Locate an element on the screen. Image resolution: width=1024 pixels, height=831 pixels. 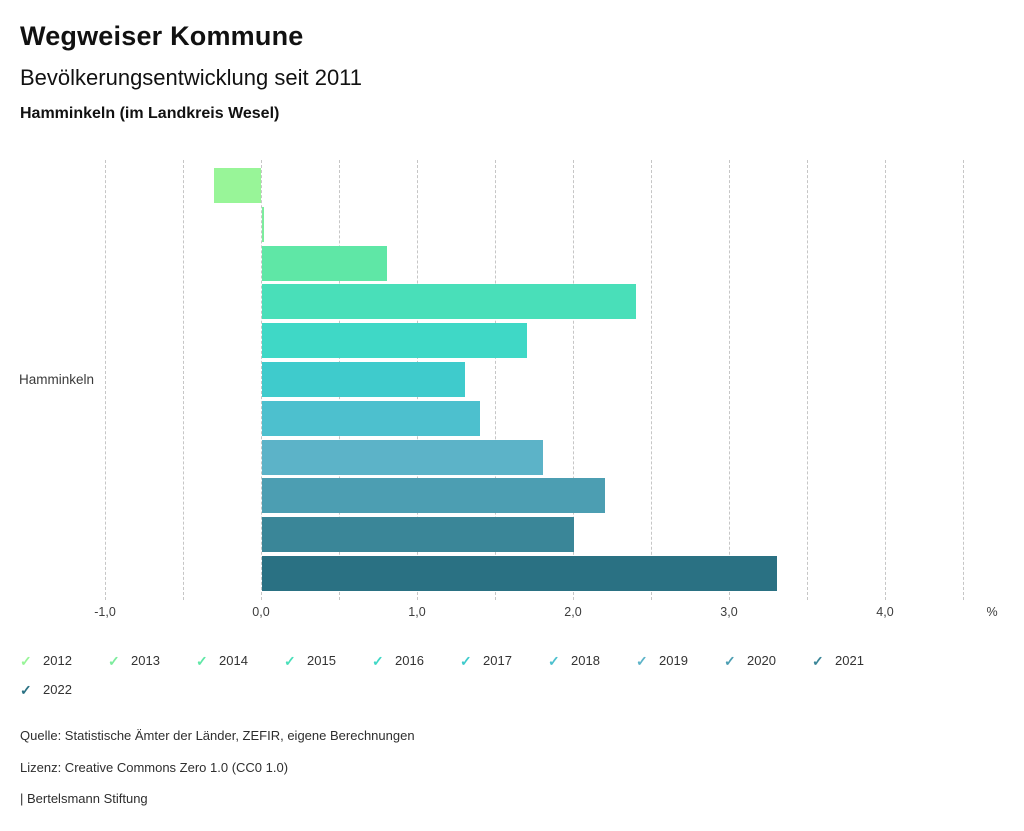
chart-title: Bevölkerungsentwicklung seit 2011 is located at coordinates (191, 77).